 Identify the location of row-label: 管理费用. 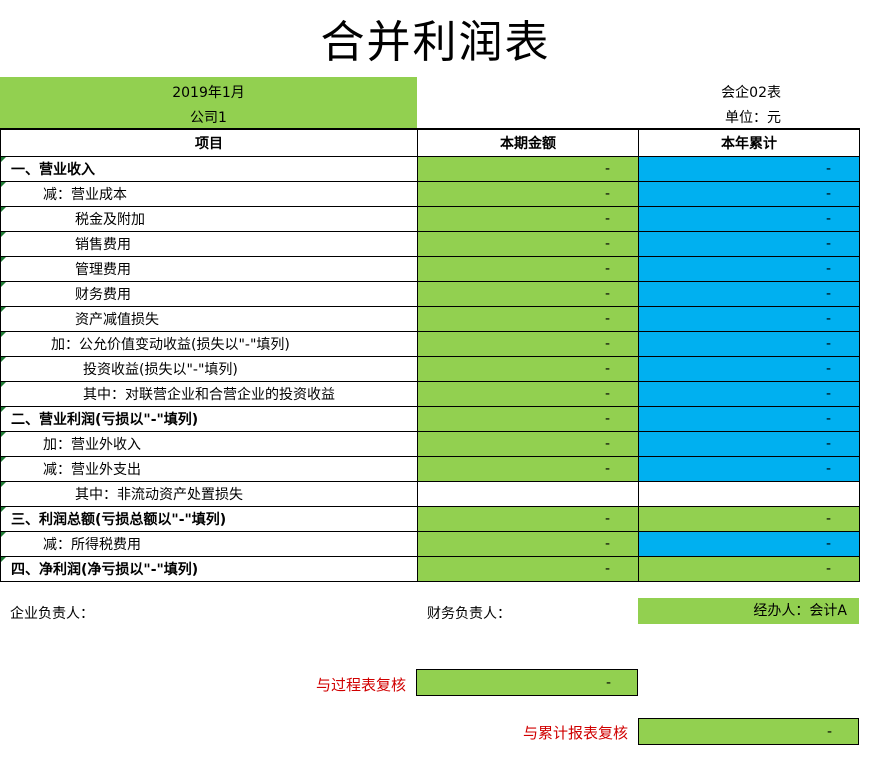
(103, 269).